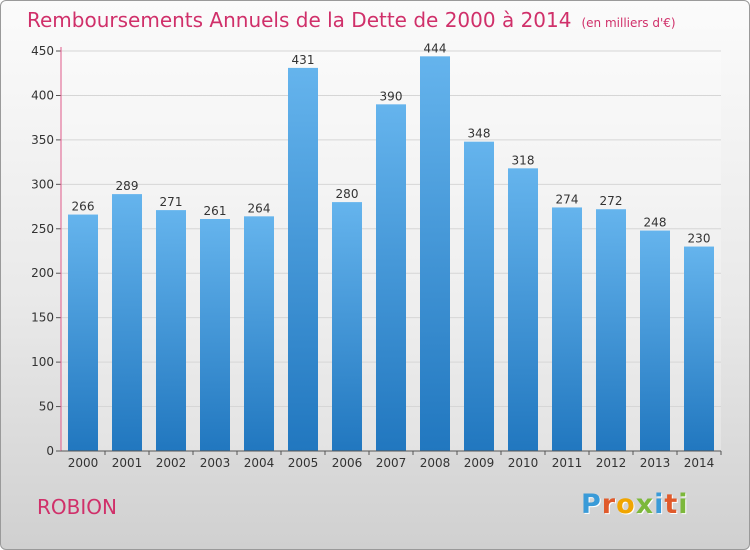 The height and width of the screenshot is (550, 750). Describe the element at coordinates (83, 463) in the screenshot. I see `x-tick-label: 2000` at that location.